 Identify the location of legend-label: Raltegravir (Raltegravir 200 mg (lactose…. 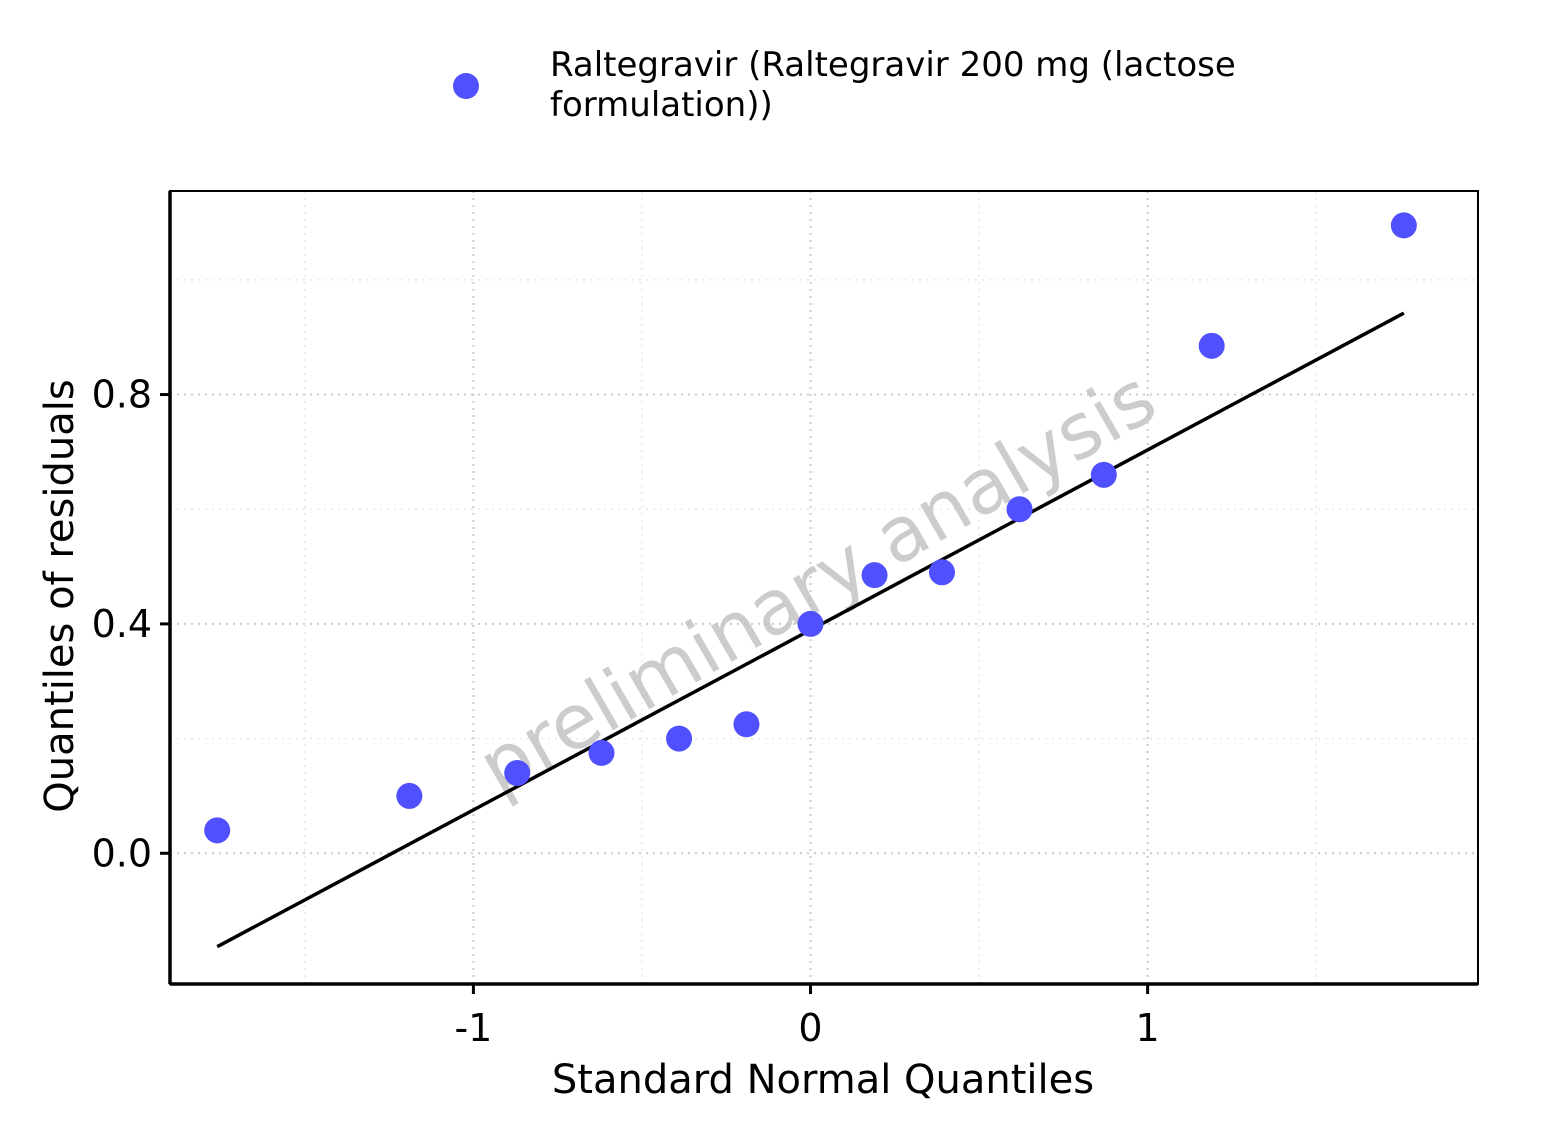
(893, 85).